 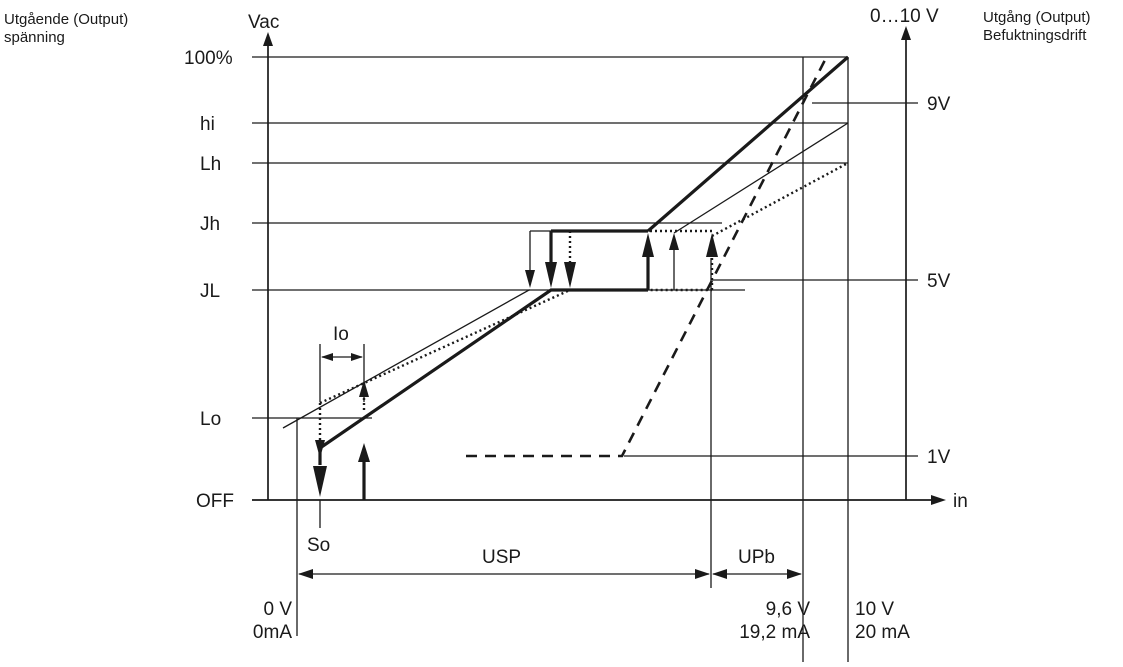 I want to click on thick-down-arrowhead, so click(x=551, y=275).